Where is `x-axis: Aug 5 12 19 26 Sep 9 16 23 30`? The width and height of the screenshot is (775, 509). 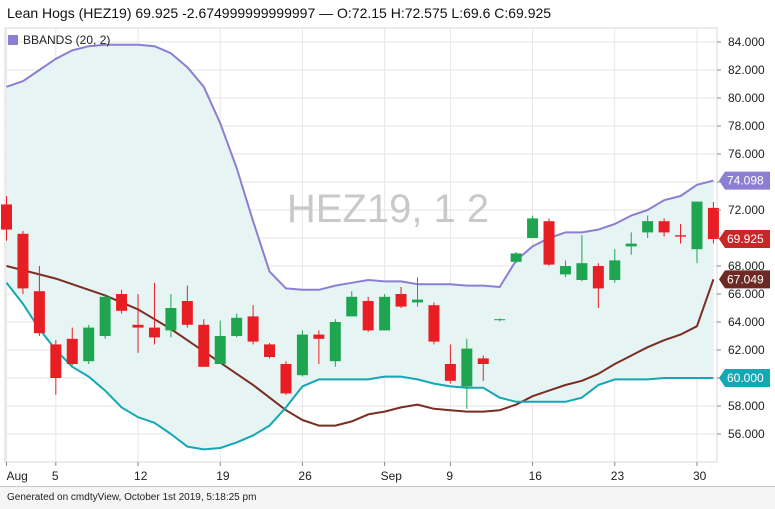
x-axis: Aug 5 12 19 26 Sep 9 16 23 30 is located at coordinates (356, 472).